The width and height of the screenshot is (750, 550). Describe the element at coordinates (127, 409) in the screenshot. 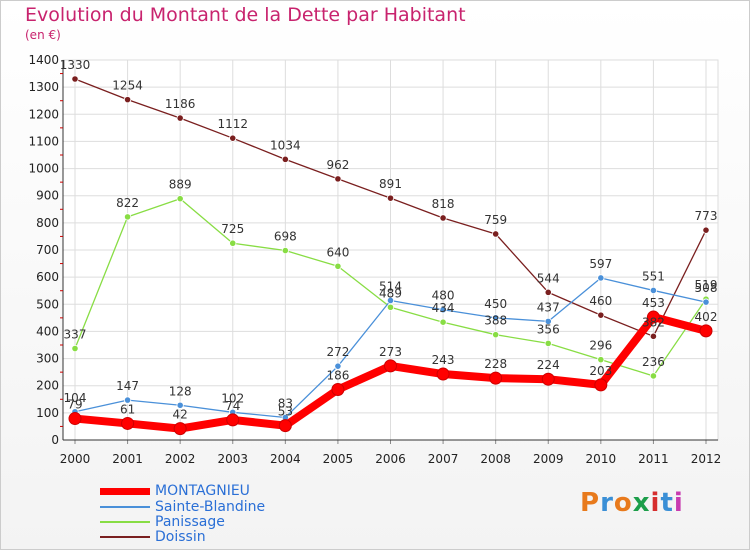

I see `data-label-montagnieu: 61` at that location.